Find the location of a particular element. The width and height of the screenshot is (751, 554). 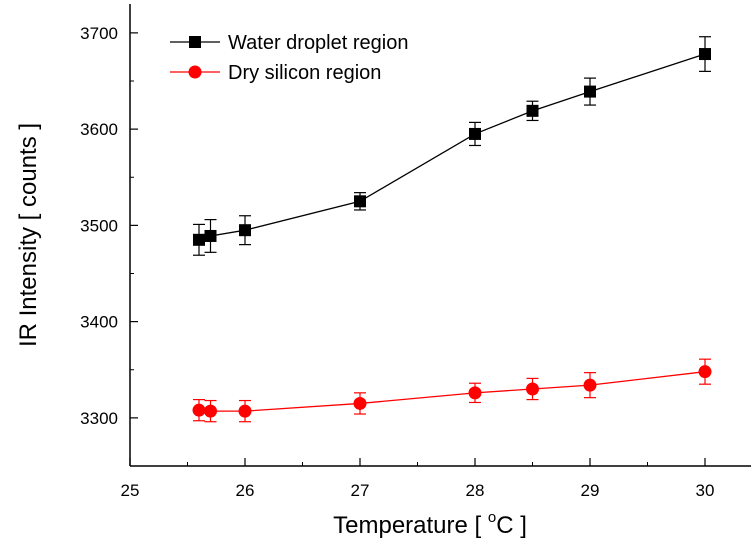

y-tick-label: 3700 is located at coordinates (99, 33).